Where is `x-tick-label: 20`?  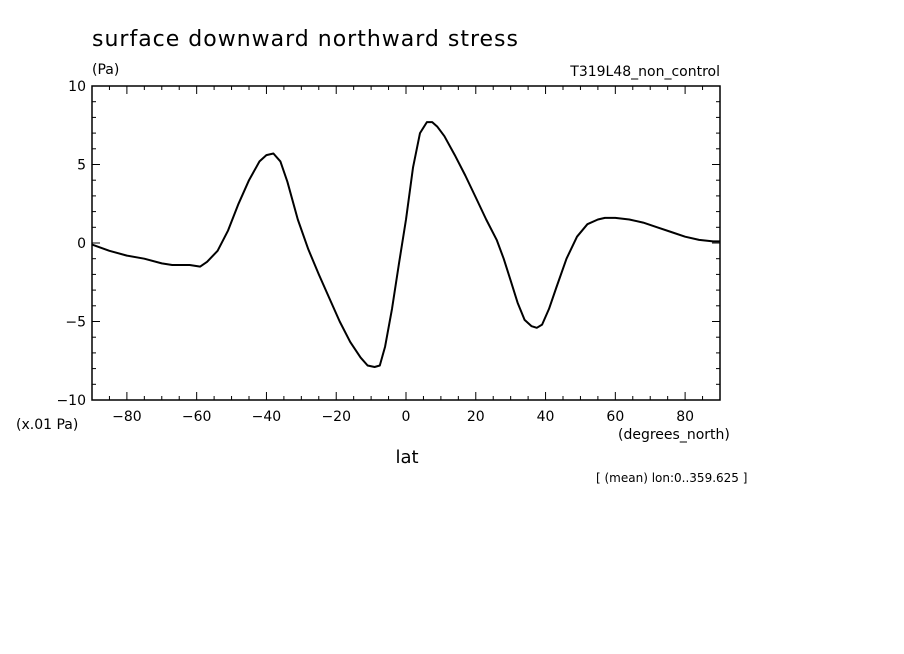 x-tick-label: 20 is located at coordinates (476, 417).